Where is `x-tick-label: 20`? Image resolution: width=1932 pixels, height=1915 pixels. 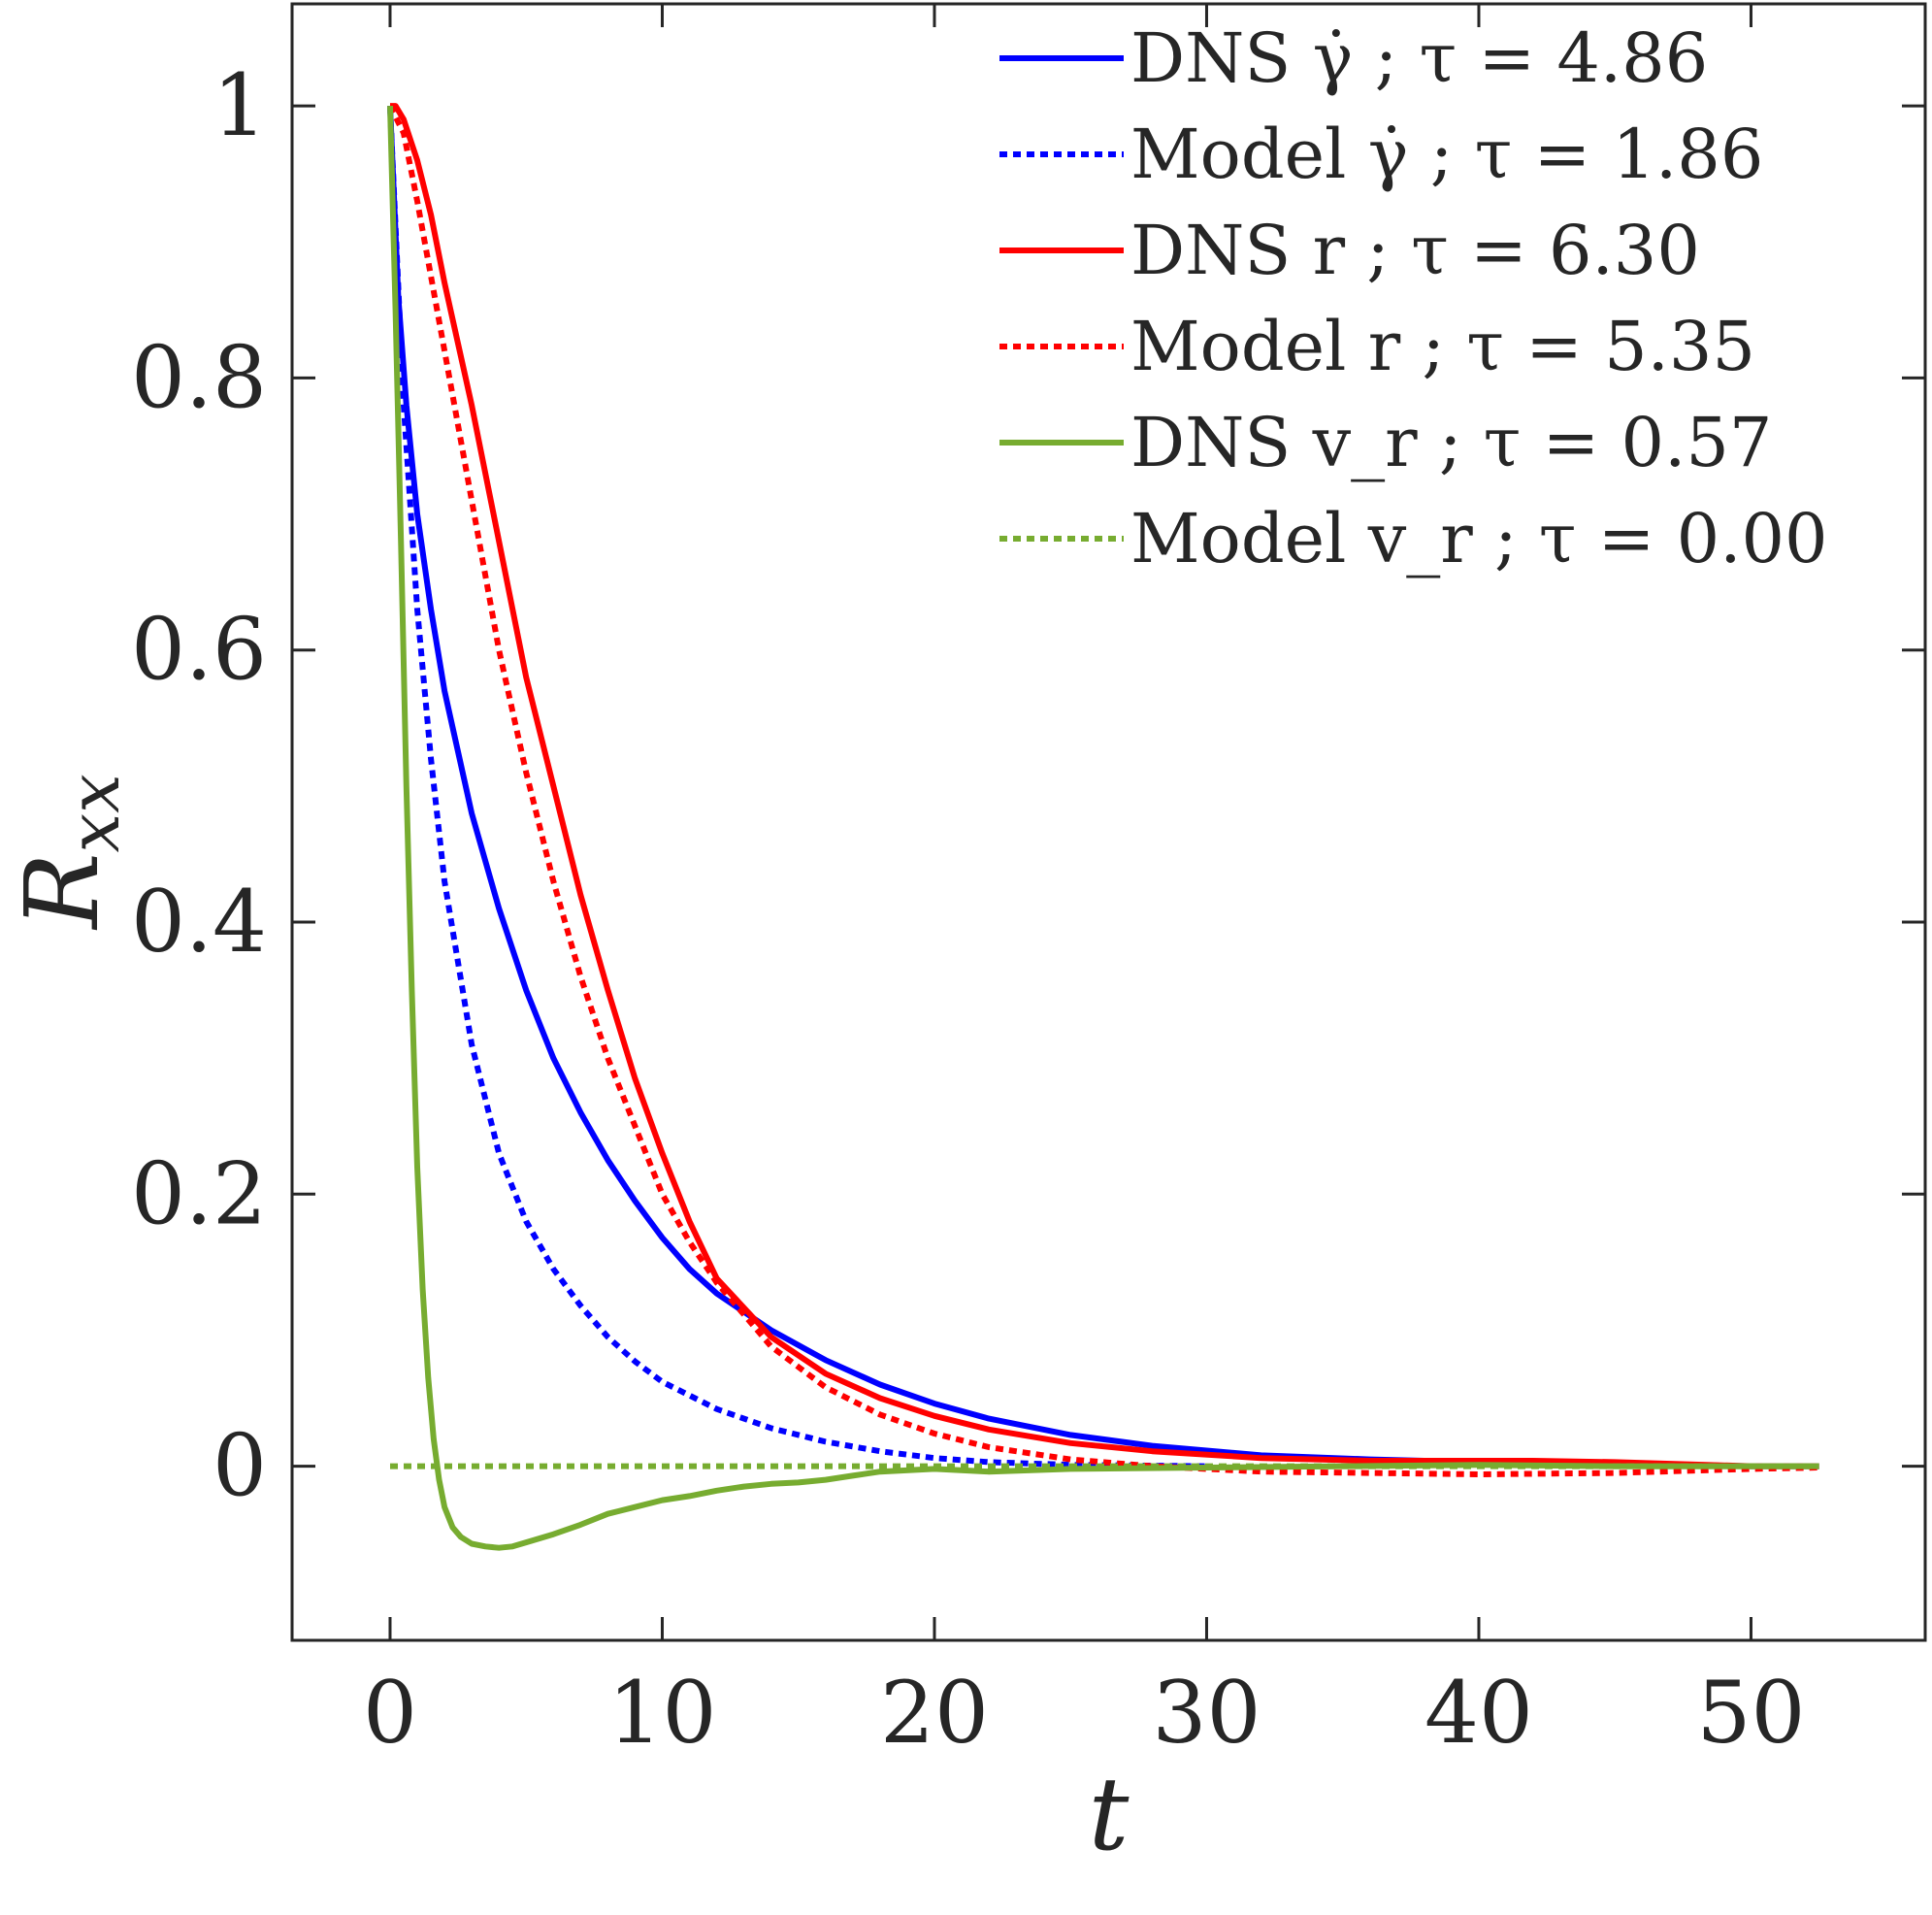 x-tick-label: 20 is located at coordinates (935, 1713).